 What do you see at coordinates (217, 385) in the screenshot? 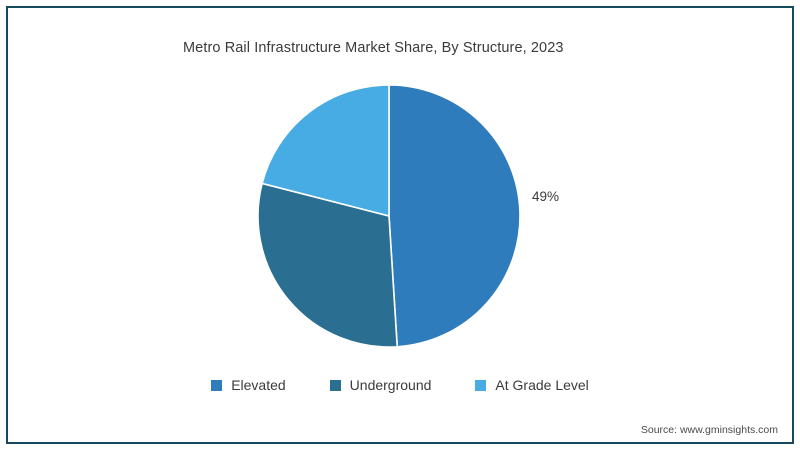
I see `legend-swatch-icon-elevated` at bounding box center [217, 385].